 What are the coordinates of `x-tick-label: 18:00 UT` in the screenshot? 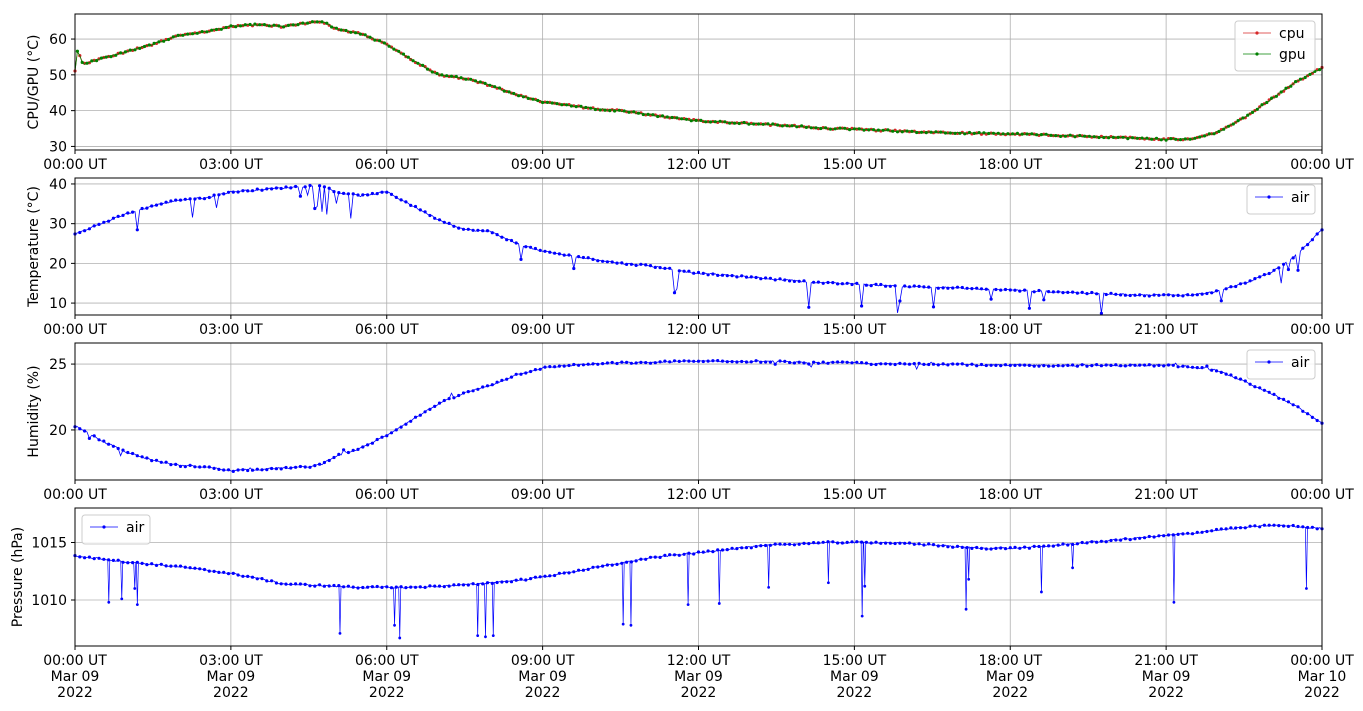 It's located at (1010, 165).